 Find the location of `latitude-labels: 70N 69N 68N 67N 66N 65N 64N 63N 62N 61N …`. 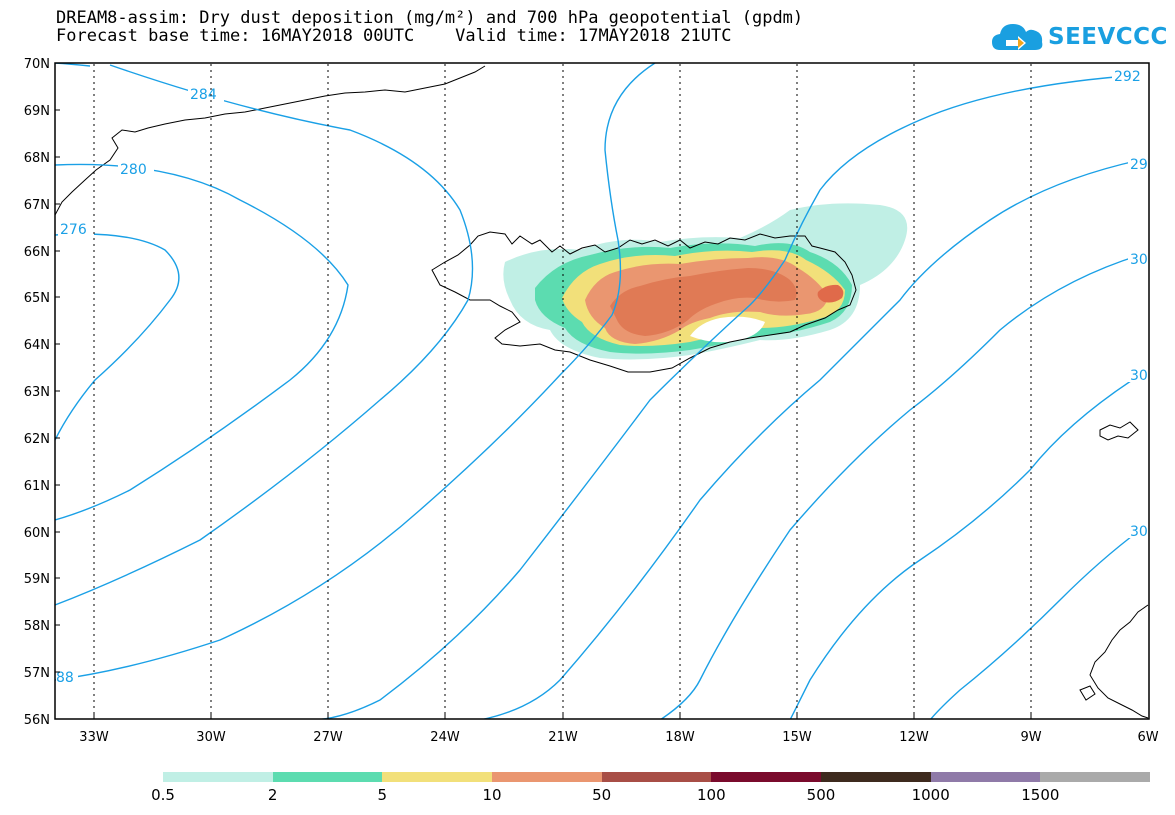

latitude-labels: 70N 69N 68N 67N 66N 65N 64N 63N 62N 61N … is located at coordinates (37, 392).